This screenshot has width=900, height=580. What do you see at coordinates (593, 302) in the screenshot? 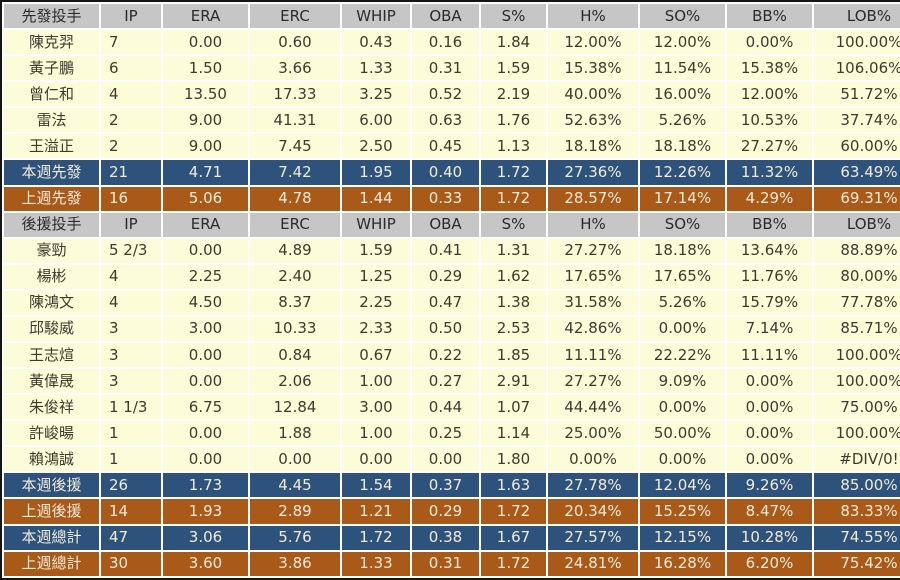
I see `stat-value-cell: 31.58%` at bounding box center [593, 302].